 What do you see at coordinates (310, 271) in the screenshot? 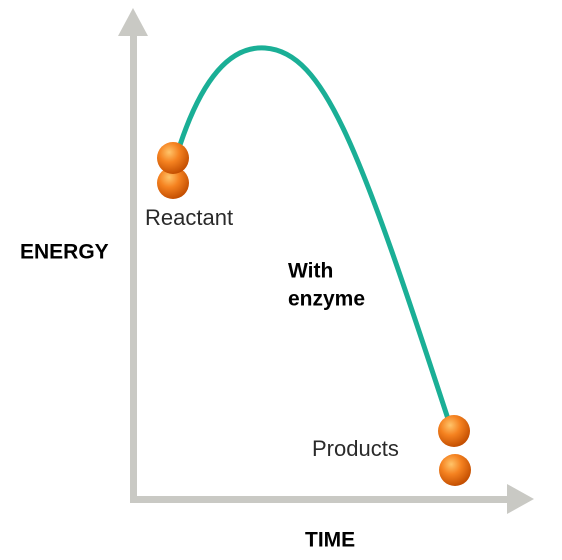
I see `curve-label: With` at bounding box center [310, 271].